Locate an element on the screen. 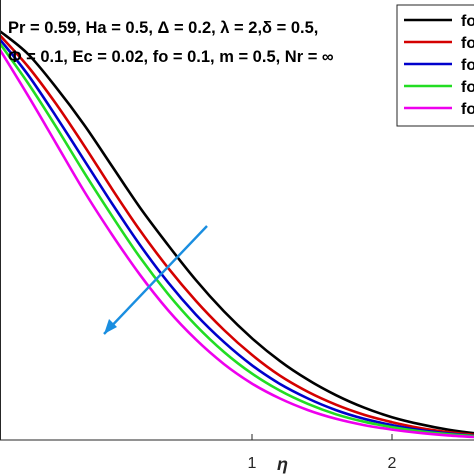  annotation-arrow is located at coordinates (155, 280).